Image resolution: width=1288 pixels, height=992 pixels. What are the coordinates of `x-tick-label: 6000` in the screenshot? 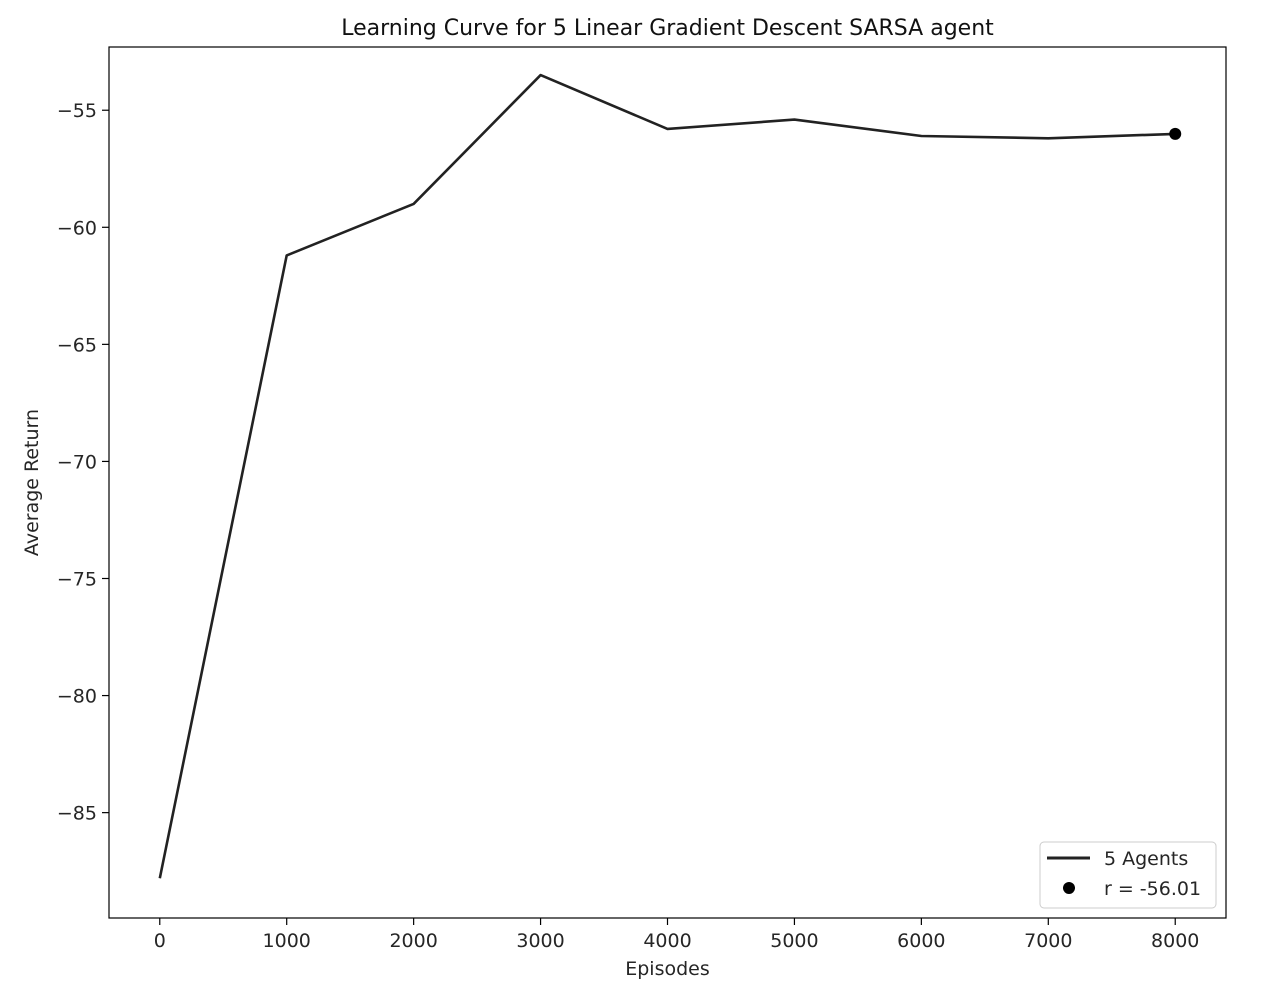 It's located at (921, 941).